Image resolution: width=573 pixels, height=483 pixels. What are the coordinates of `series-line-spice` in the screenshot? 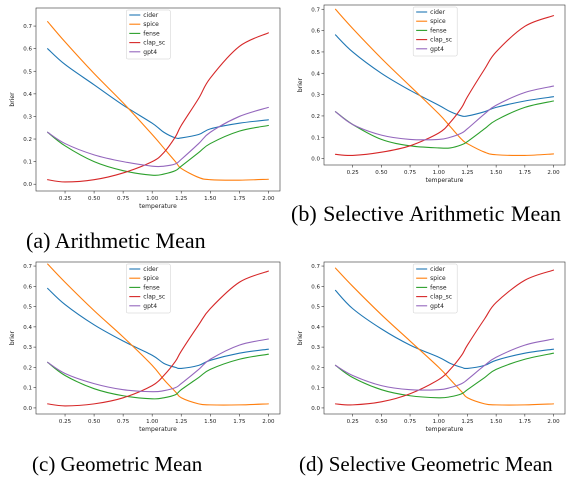 It's located at (444, 82).